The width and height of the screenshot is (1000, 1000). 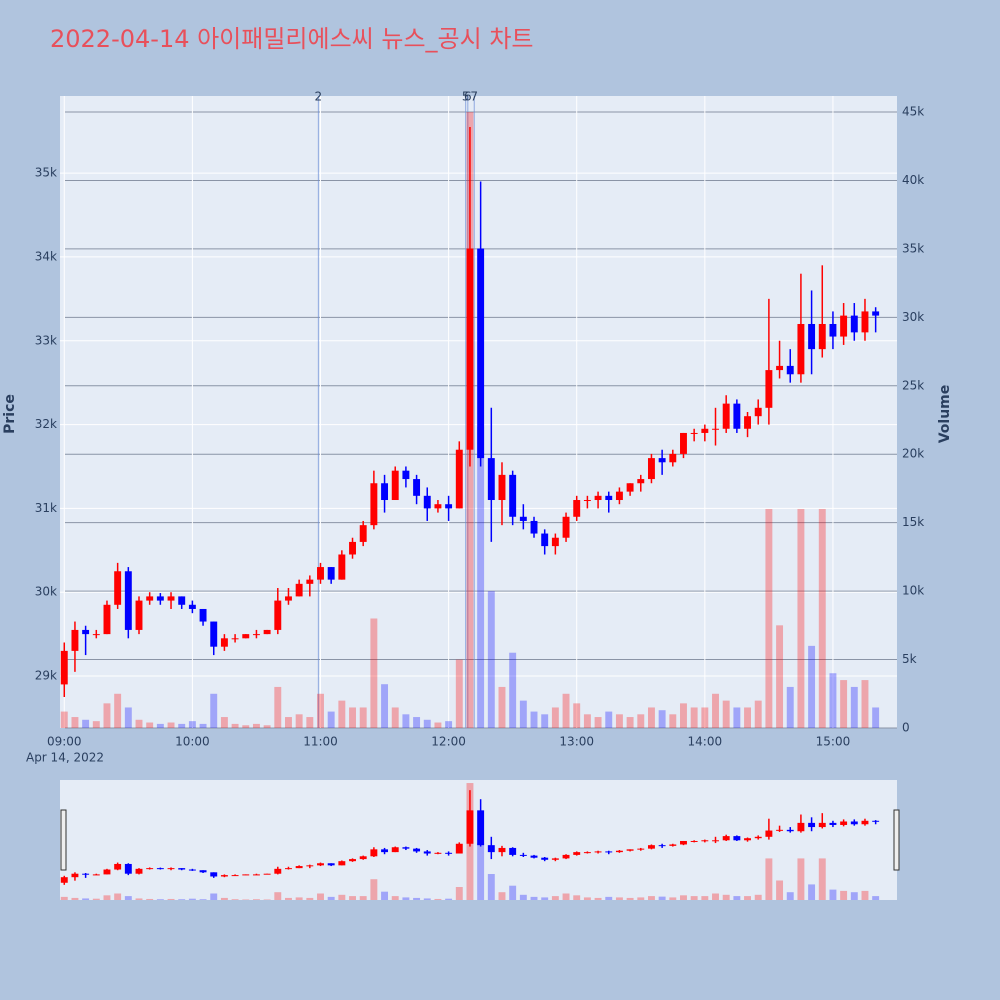 I want to click on x-tick-label: 09:00, so click(x=64, y=742).